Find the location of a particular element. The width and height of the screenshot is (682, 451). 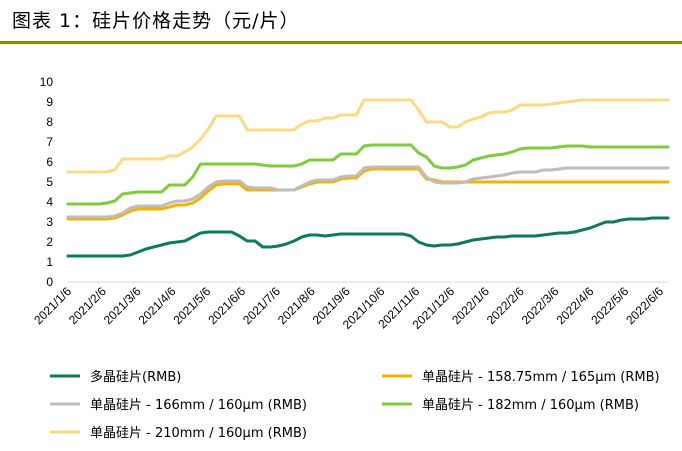

y-tick-label: 4 is located at coordinates (49, 202).